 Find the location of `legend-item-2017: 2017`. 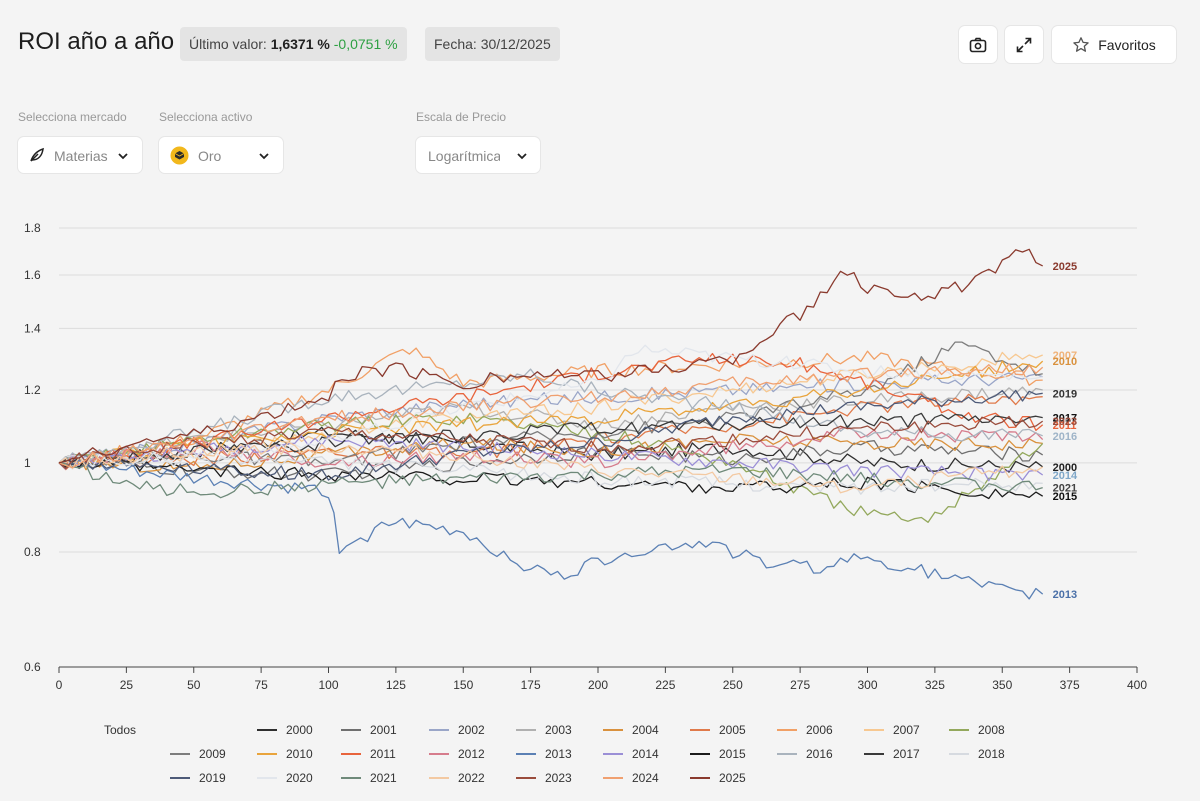

legend-item-2017: 2017 is located at coordinates (892, 754).